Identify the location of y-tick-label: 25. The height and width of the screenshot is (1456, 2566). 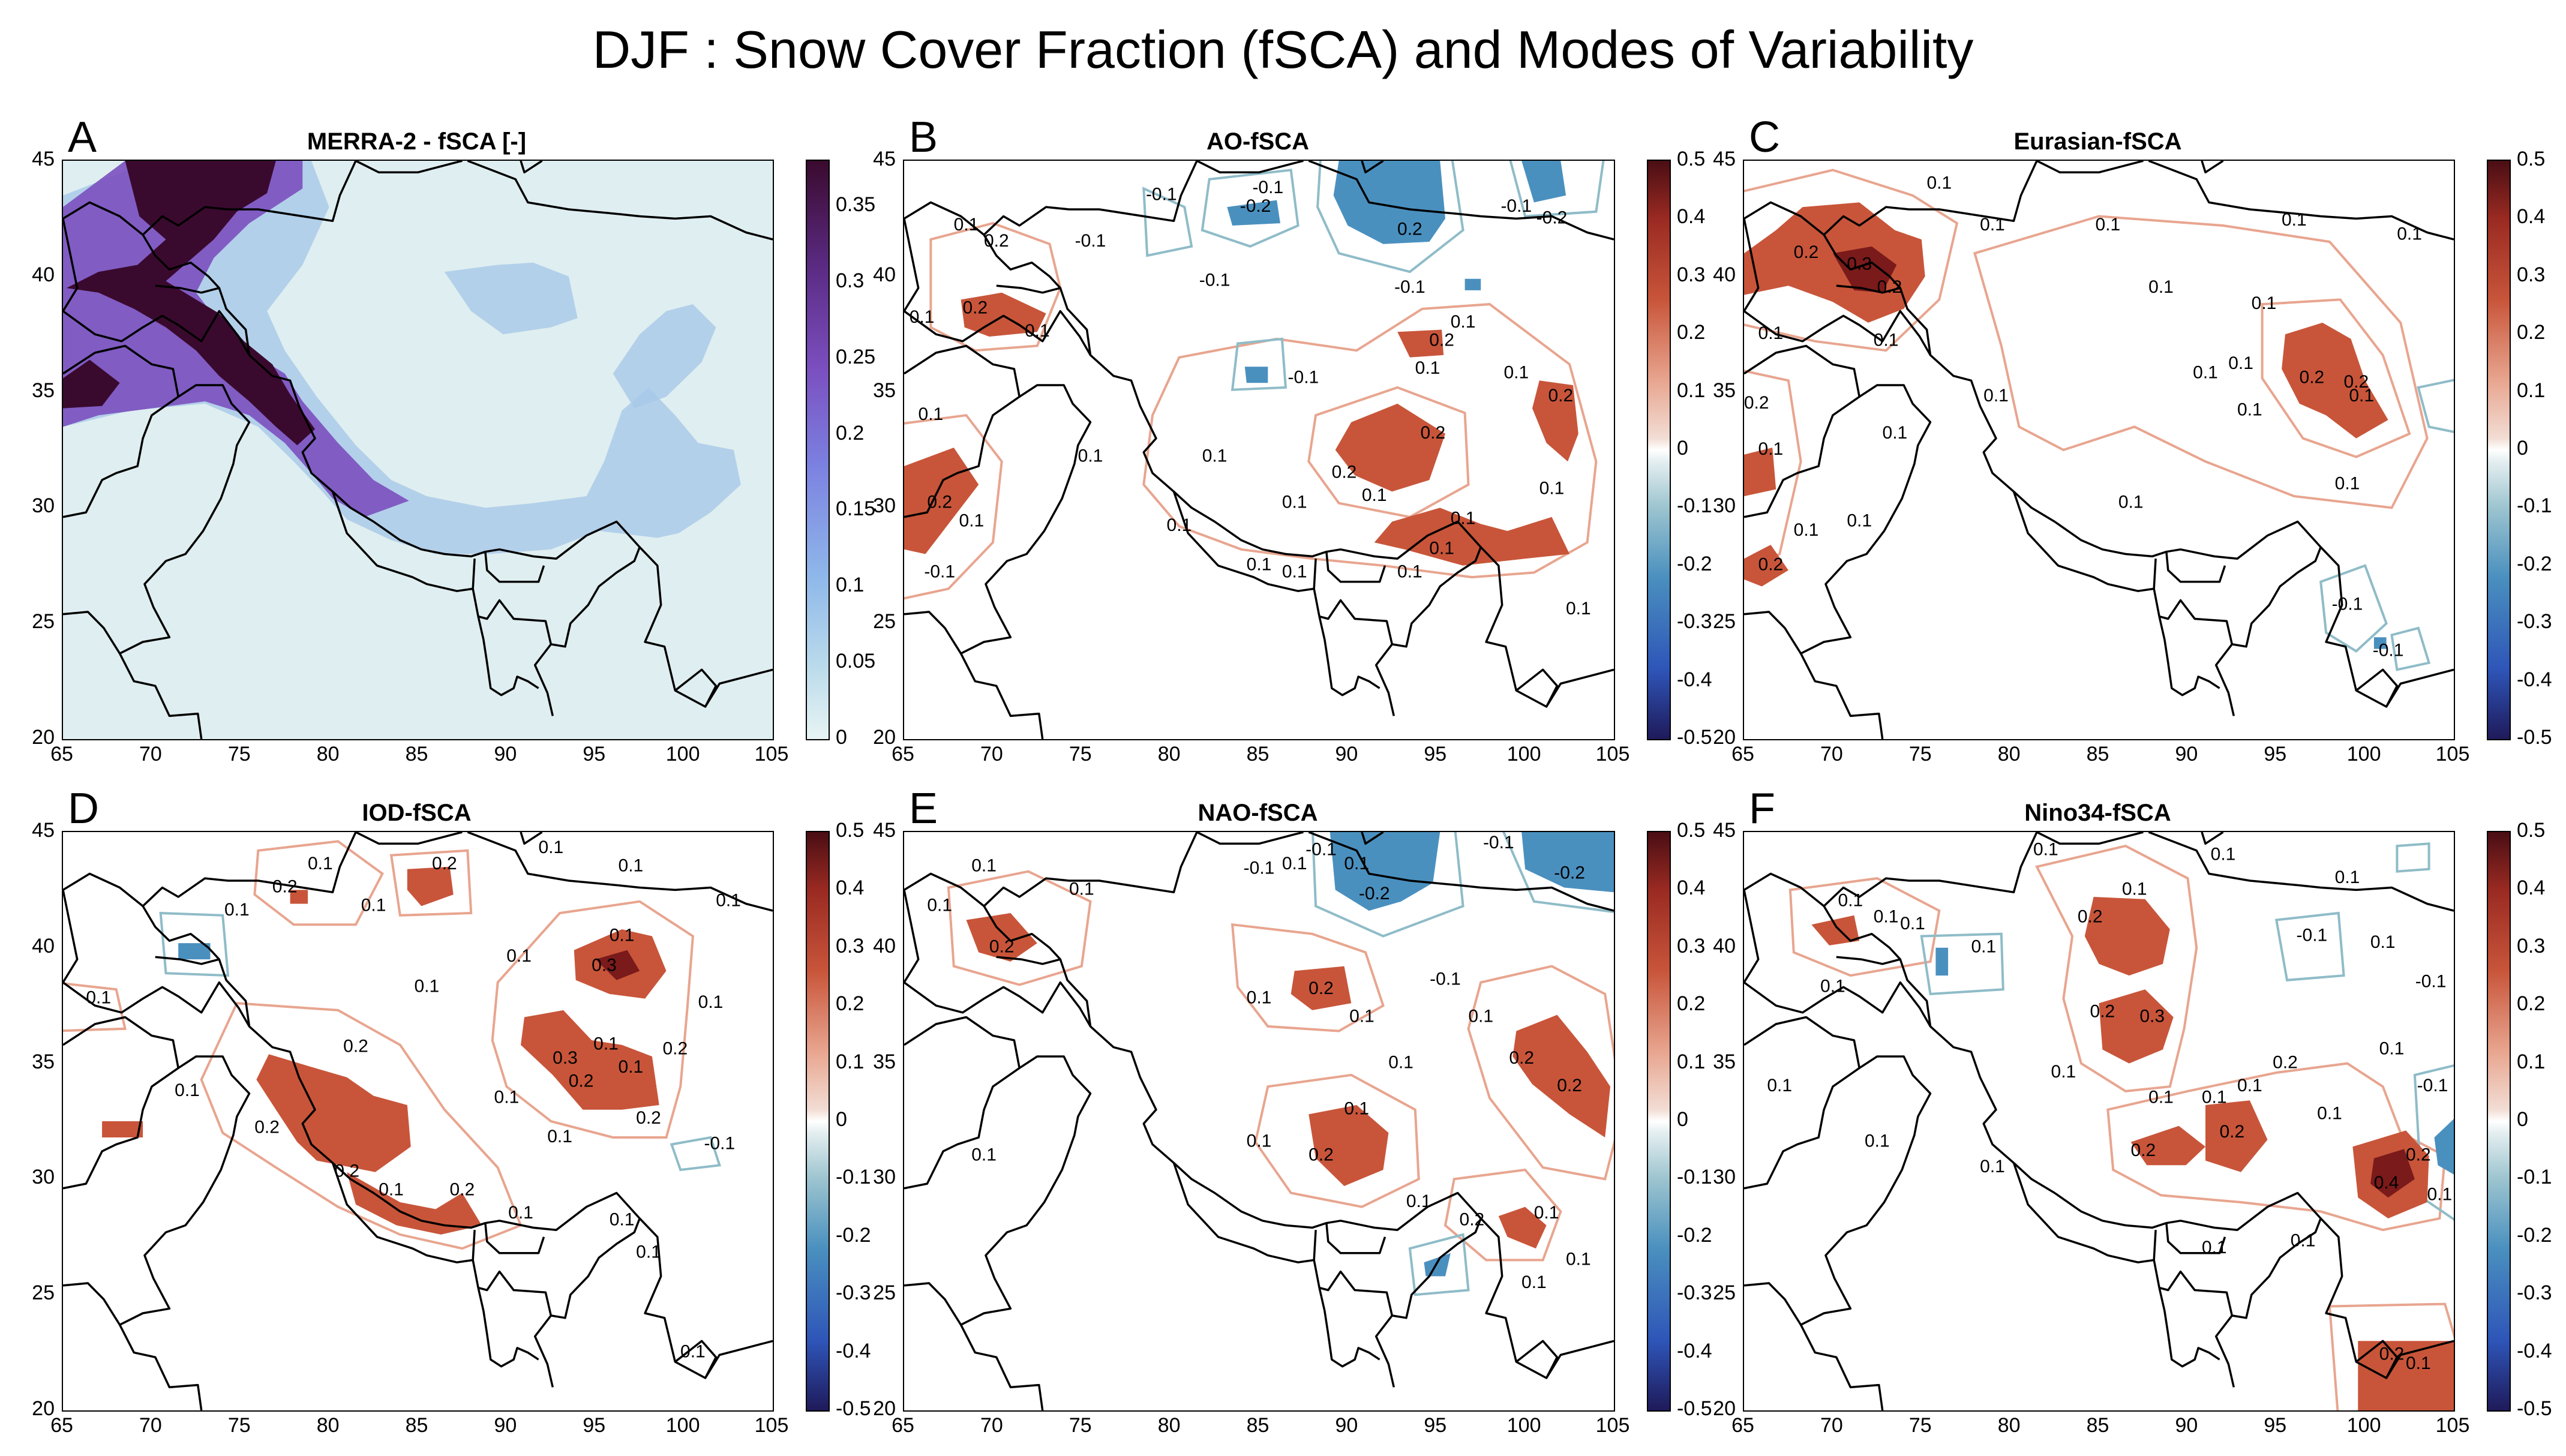
(1724, 622).